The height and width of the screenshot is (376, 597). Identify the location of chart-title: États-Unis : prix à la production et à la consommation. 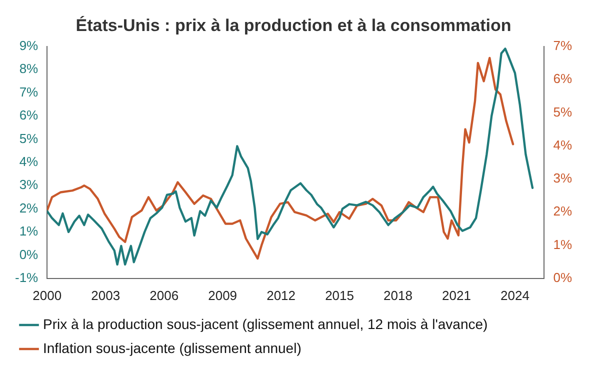
(294, 24).